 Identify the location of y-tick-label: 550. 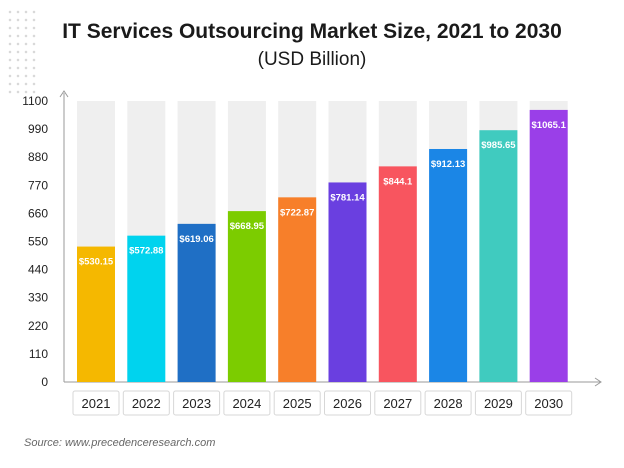
(38, 242).